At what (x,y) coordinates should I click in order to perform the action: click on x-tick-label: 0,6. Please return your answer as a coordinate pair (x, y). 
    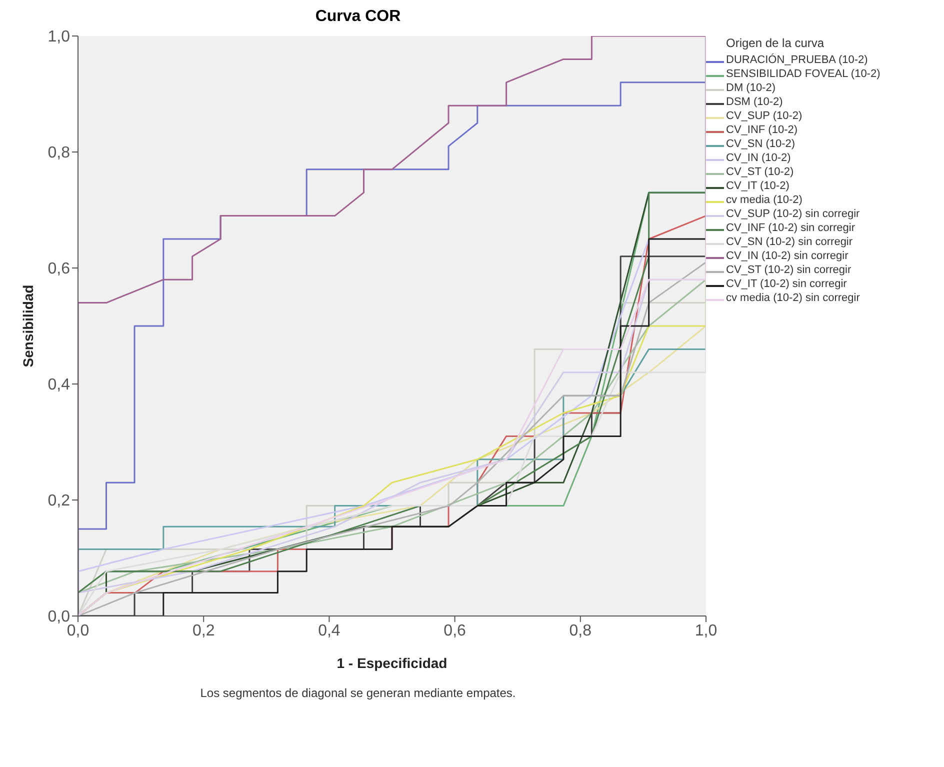
    Looking at the image, I should click on (455, 631).